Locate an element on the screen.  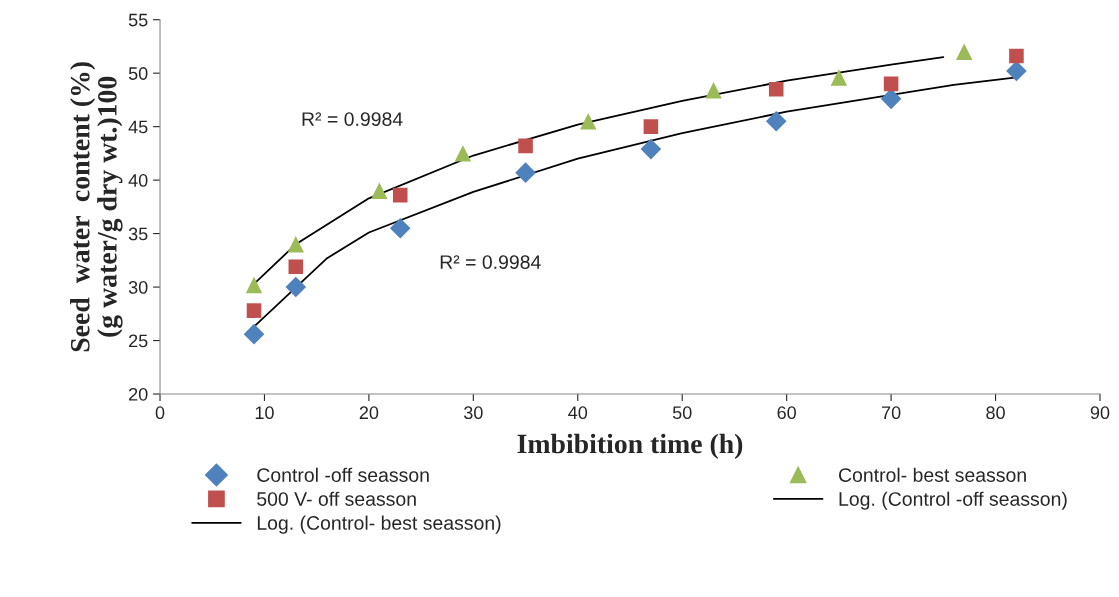
y-tick-label: 30 is located at coordinates (138, 287).